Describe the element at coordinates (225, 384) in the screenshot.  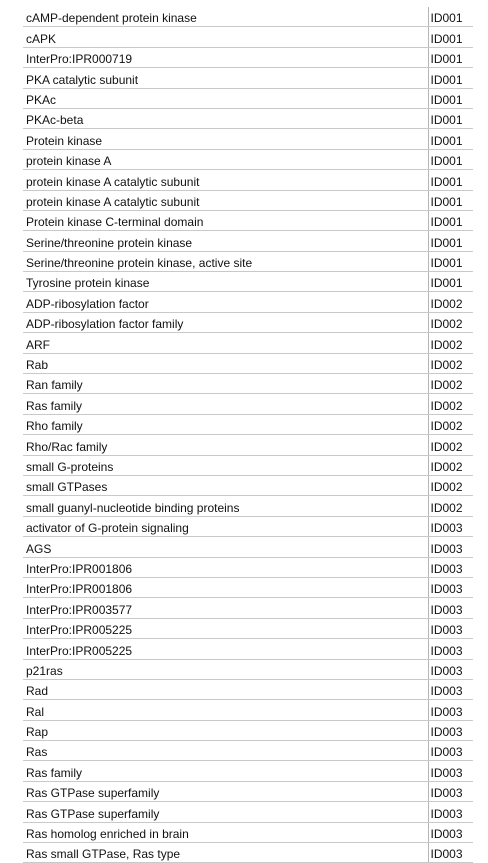
I see `term-cell: Ran family` at that location.